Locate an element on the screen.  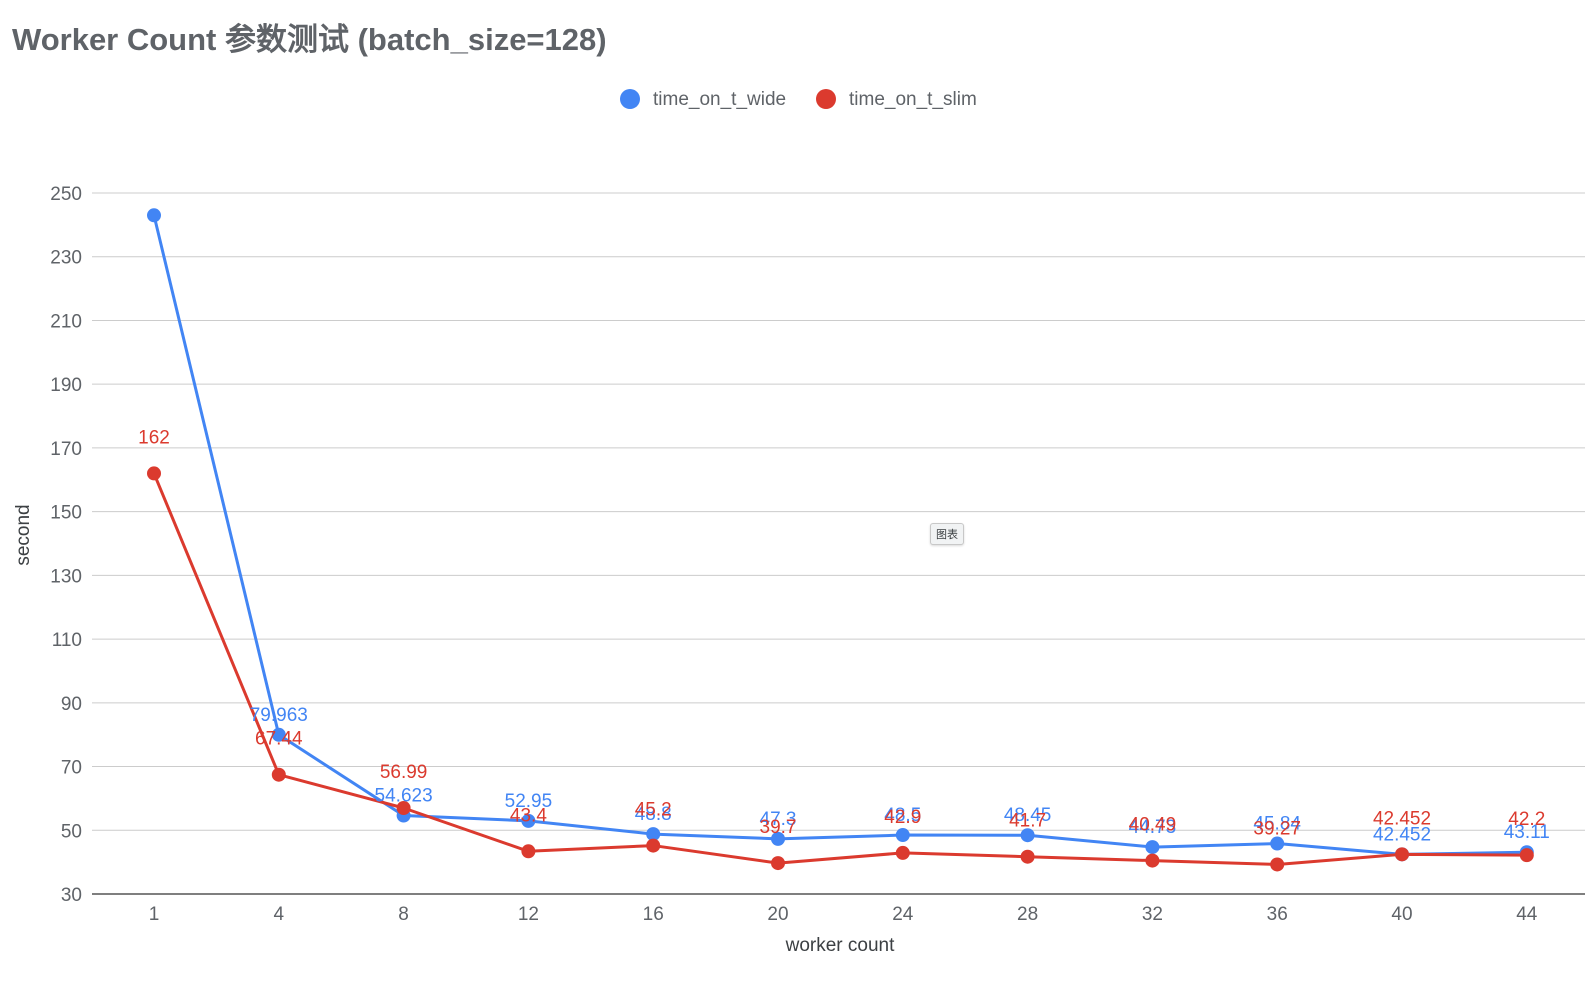
x-tick-label: 12 is located at coordinates (528, 914).